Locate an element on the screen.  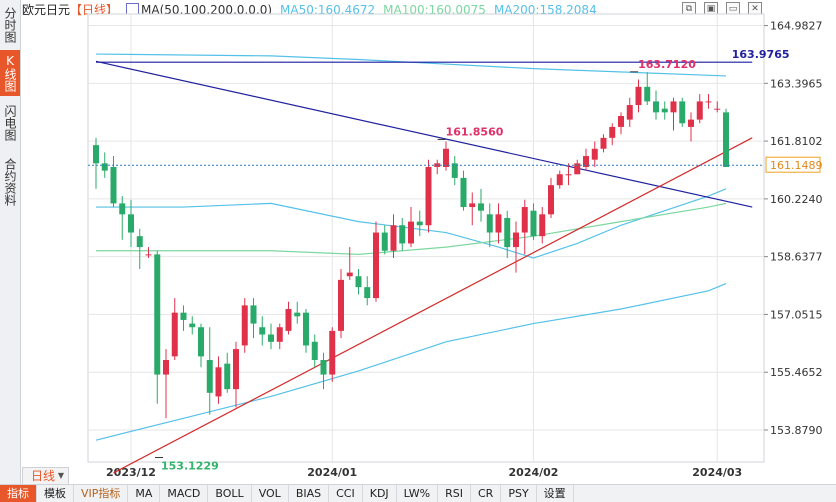
toolbar-item-: 指标 is located at coordinates (18, 493).